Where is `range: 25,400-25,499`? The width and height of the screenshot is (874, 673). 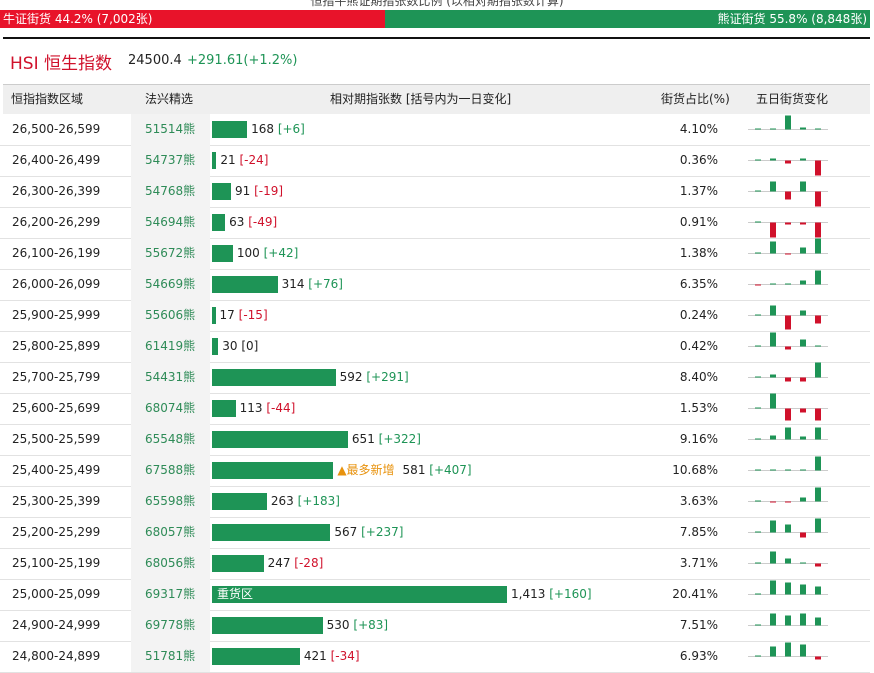 range: 25,400-25,499 is located at coordinates (56, 470).